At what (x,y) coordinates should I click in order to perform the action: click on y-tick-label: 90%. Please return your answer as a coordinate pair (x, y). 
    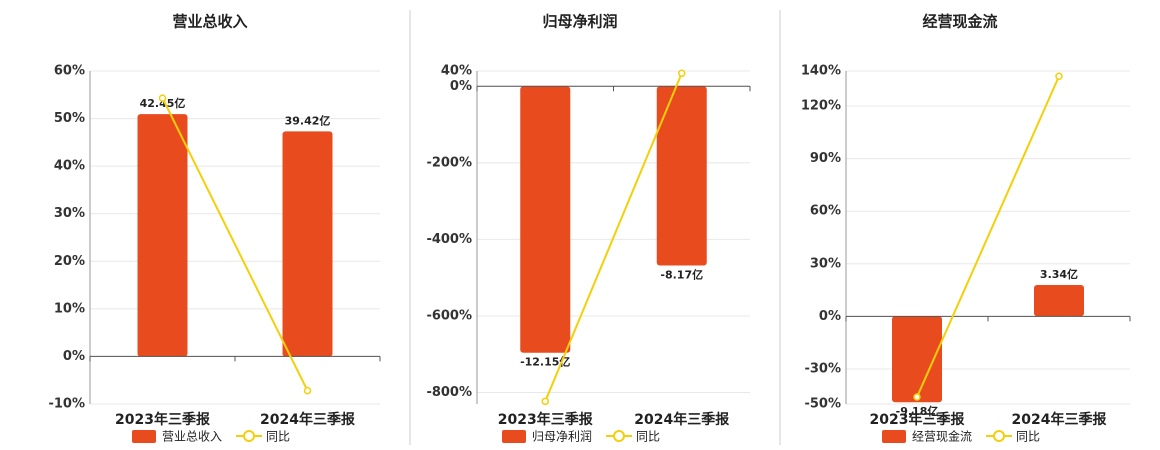
    Looking at the image, I should click on (825, 158).